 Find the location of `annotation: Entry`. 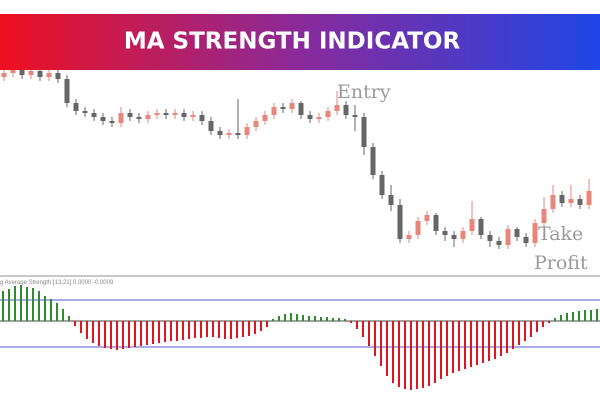

annotation: Entry is located at coordinates (364, 92).